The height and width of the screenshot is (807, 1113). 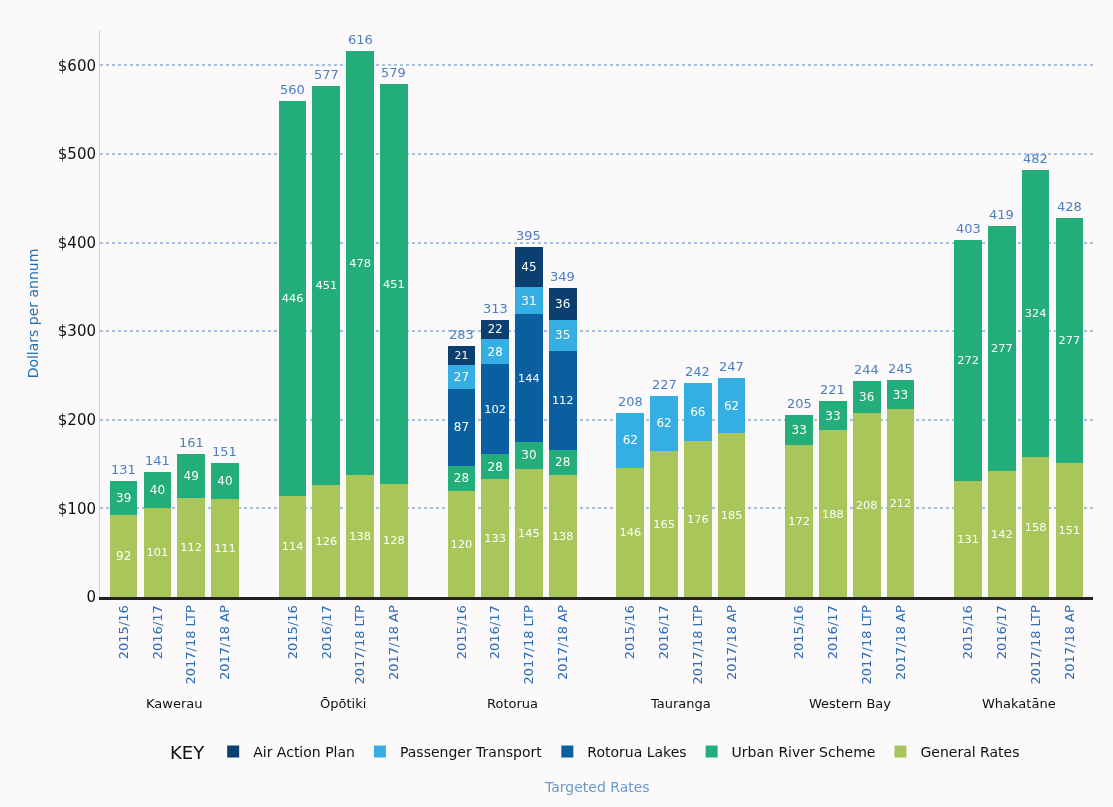 I want to click on data-label: 212, so click(x=900, y=502).